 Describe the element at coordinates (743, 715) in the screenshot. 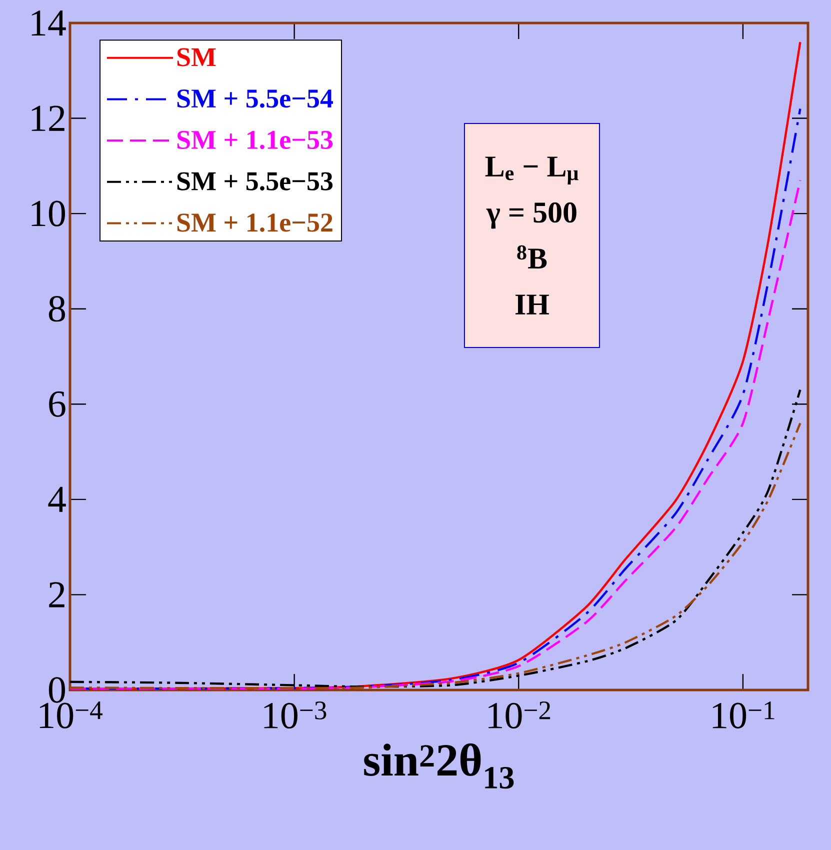

I see `x-tick-label: 10$^{−1}$` at that location.